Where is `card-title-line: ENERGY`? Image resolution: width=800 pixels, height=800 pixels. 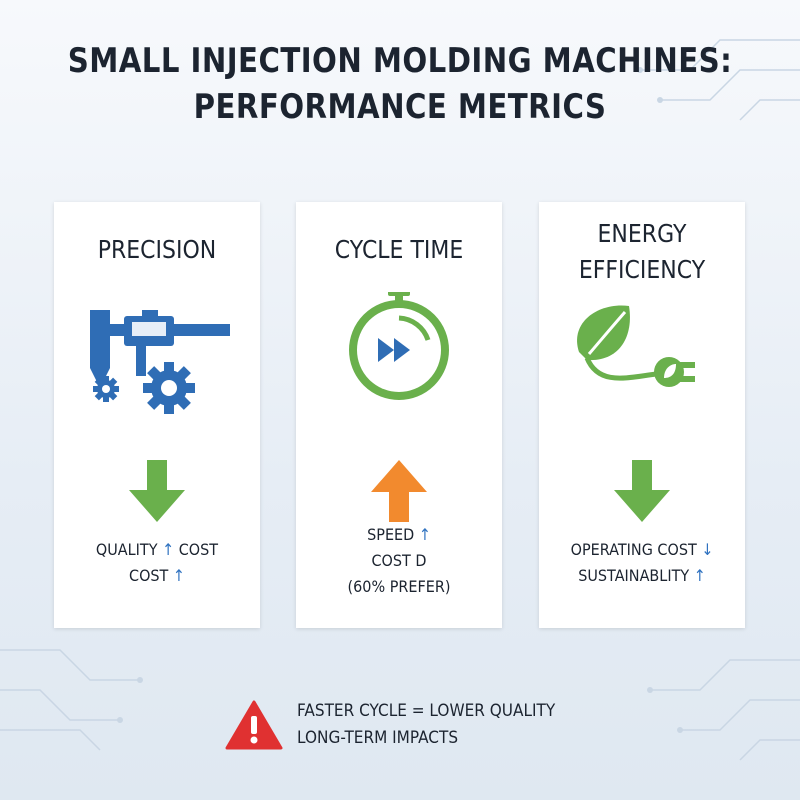 card-title-line: ENERGY is located at coordinates (642, 233).